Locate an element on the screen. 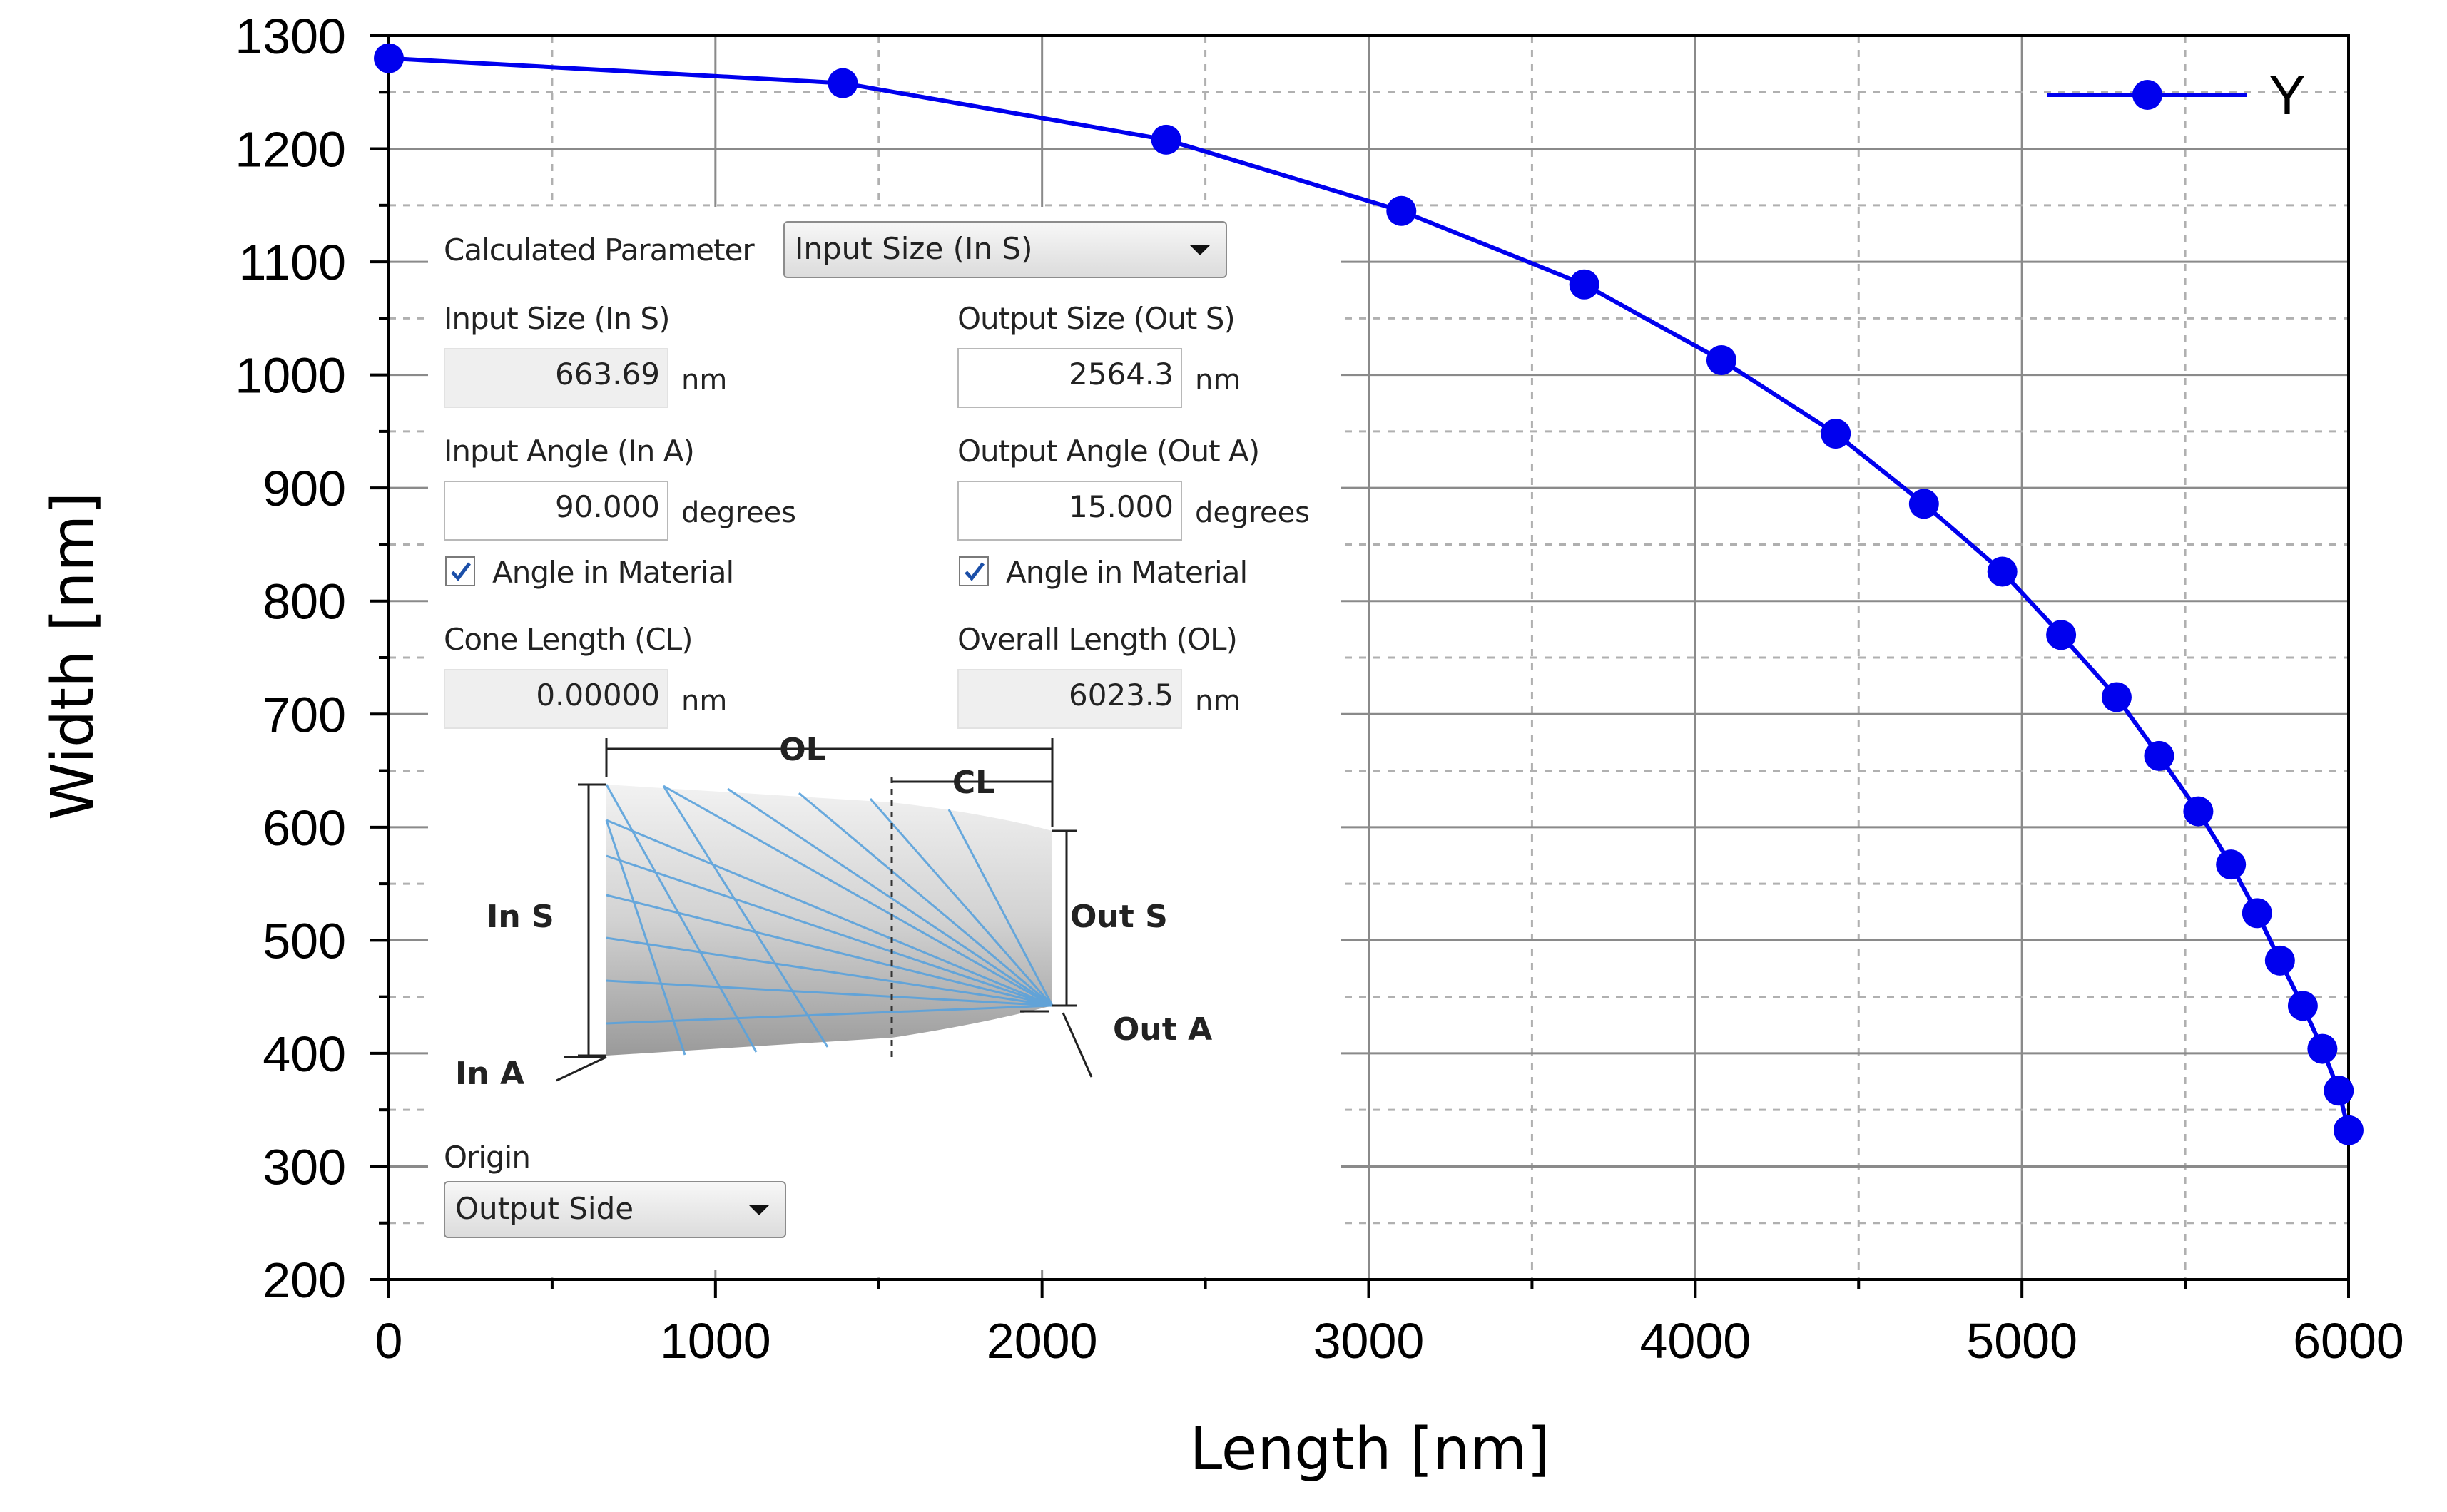  y-tick-label: 900 is located at coordinates (305, 488).